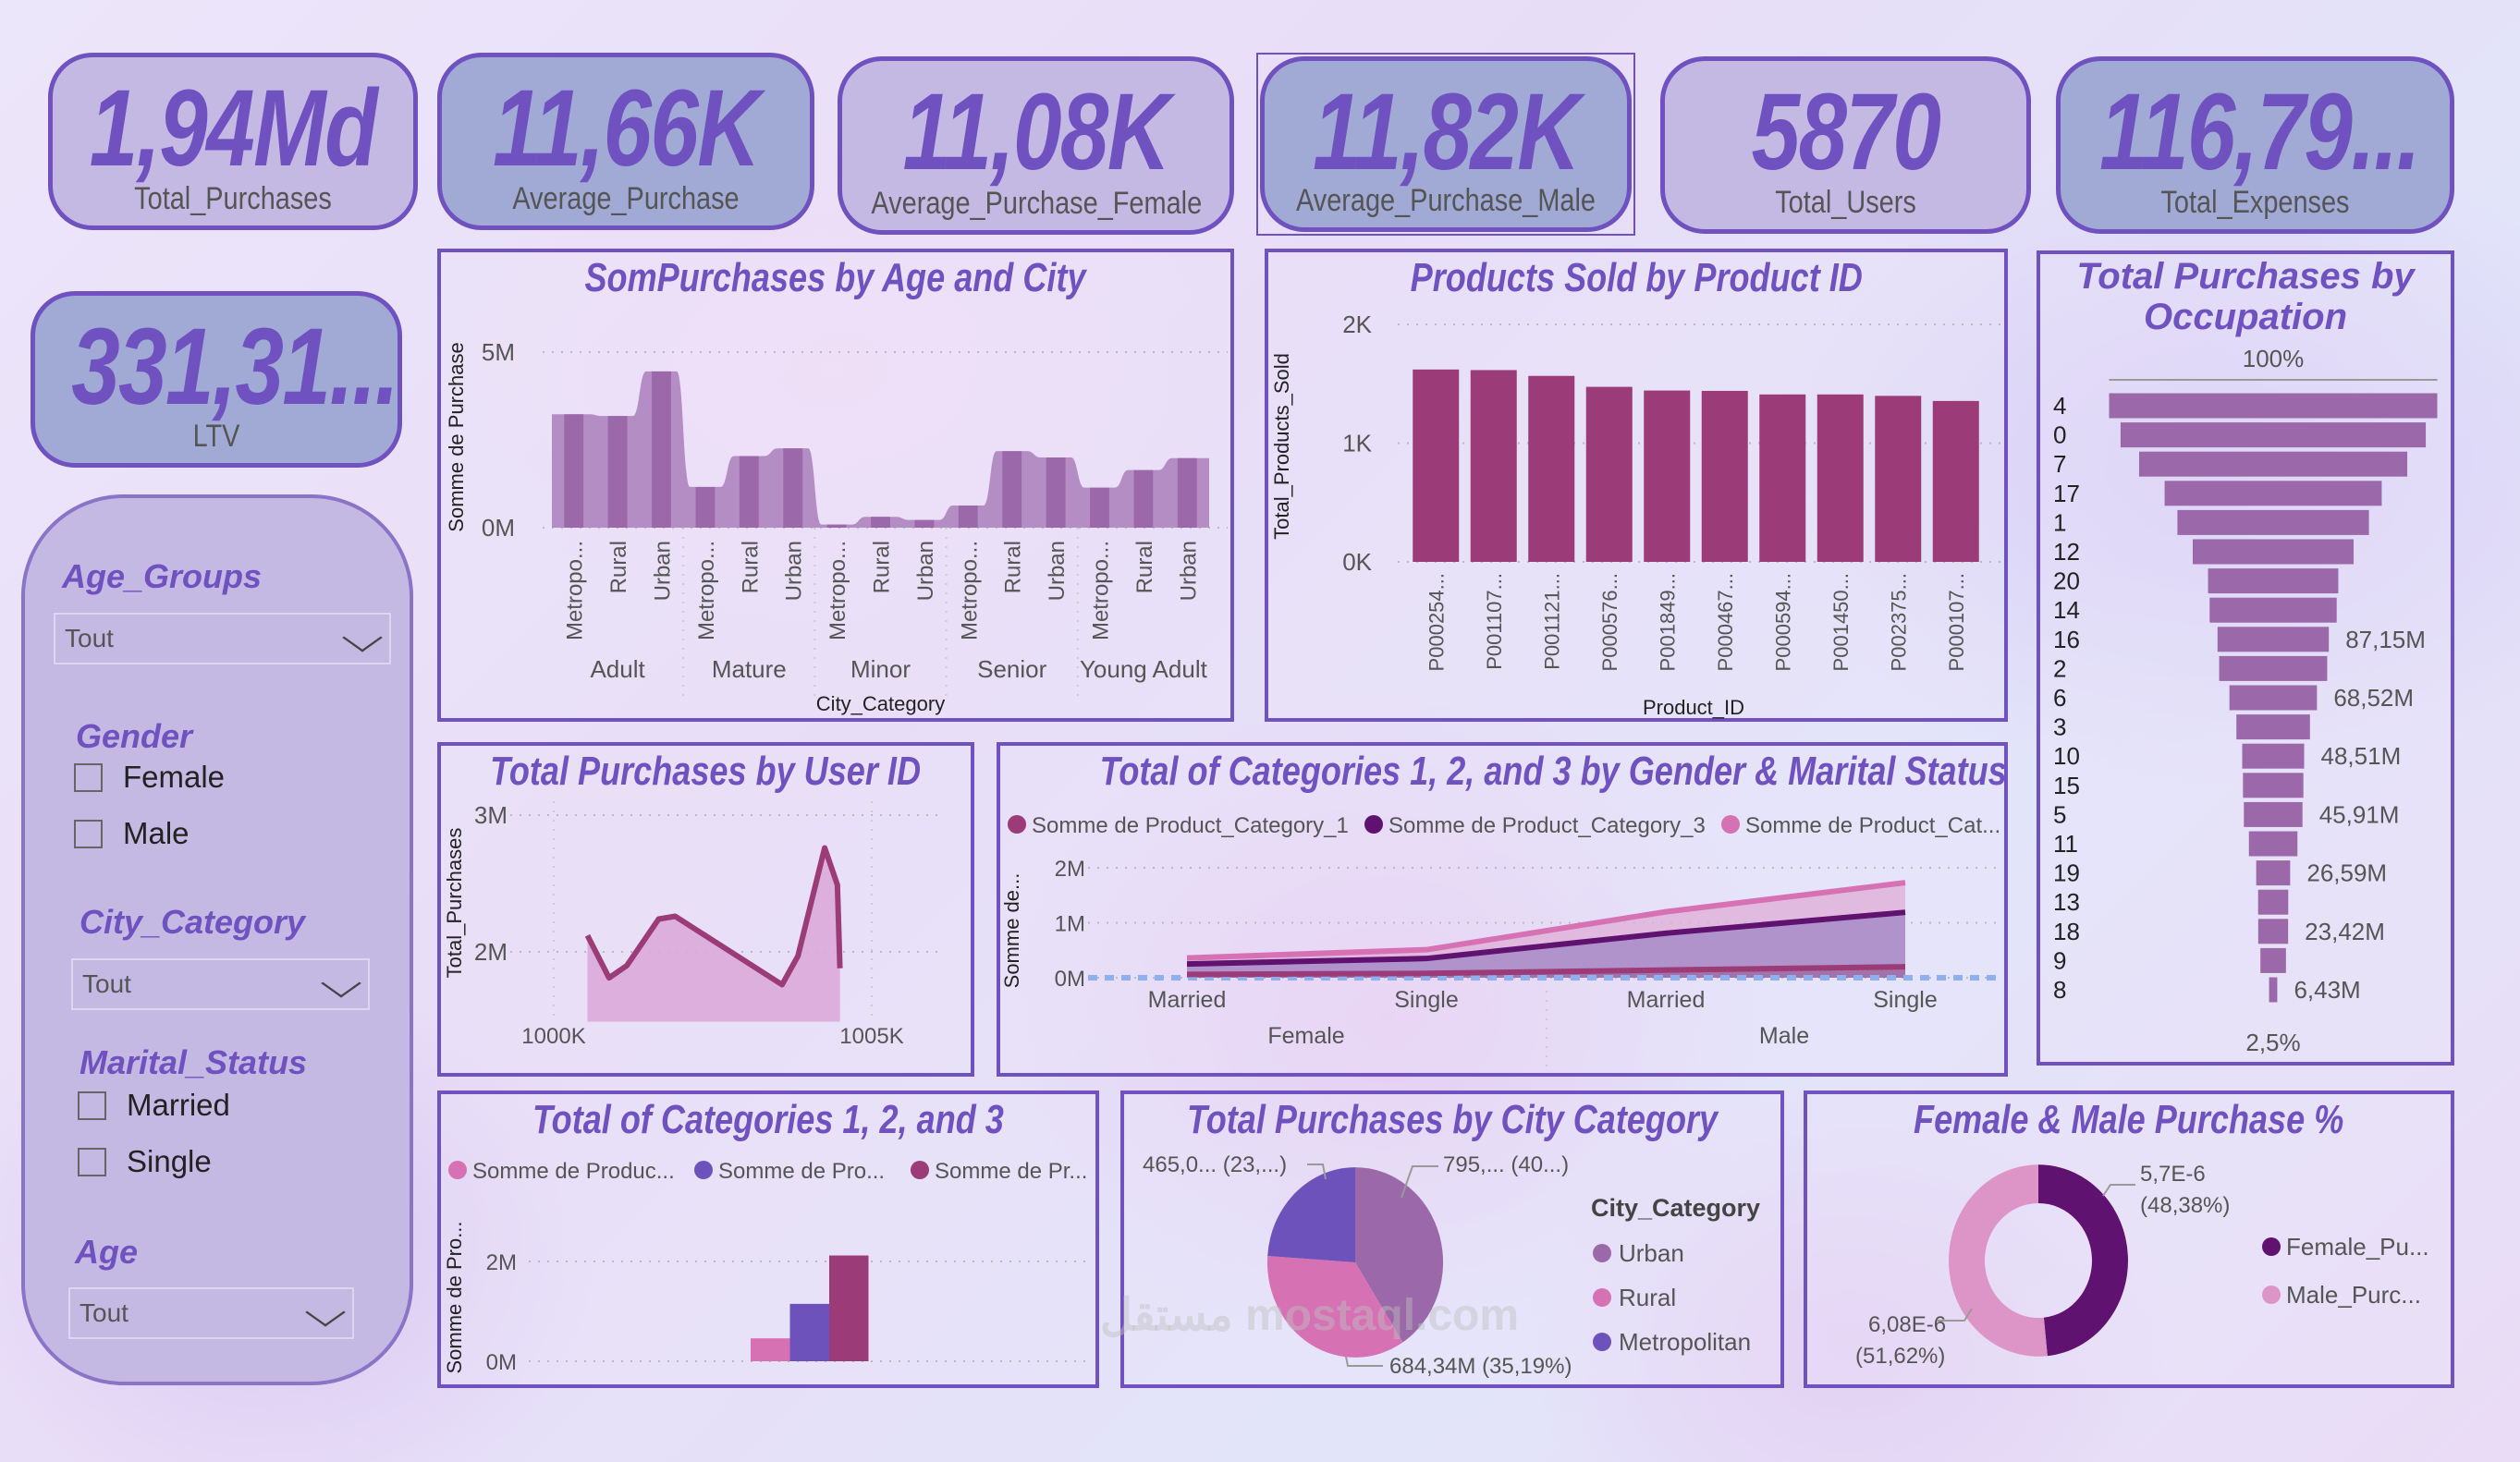  I want to click on kpi-card-total-purchases: 1,94Md Total_Purchases, so click(233, 141).